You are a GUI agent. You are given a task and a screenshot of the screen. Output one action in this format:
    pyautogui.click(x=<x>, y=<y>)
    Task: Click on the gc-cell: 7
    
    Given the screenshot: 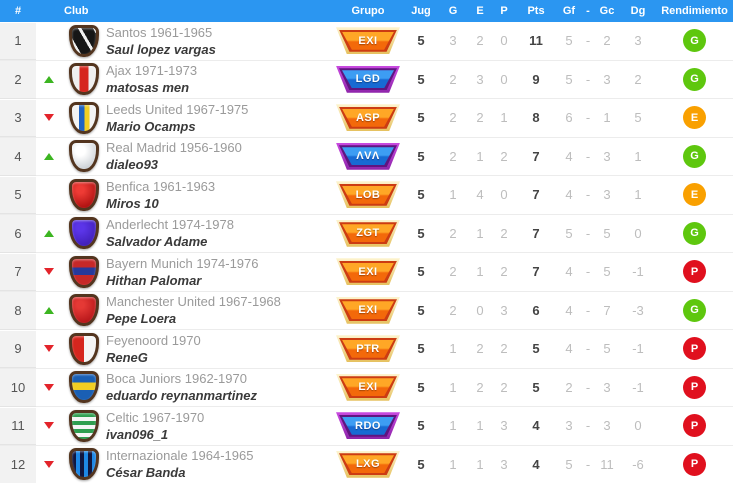 What is the action you would take?
    pyautogui.click(x=607, y=310)
    